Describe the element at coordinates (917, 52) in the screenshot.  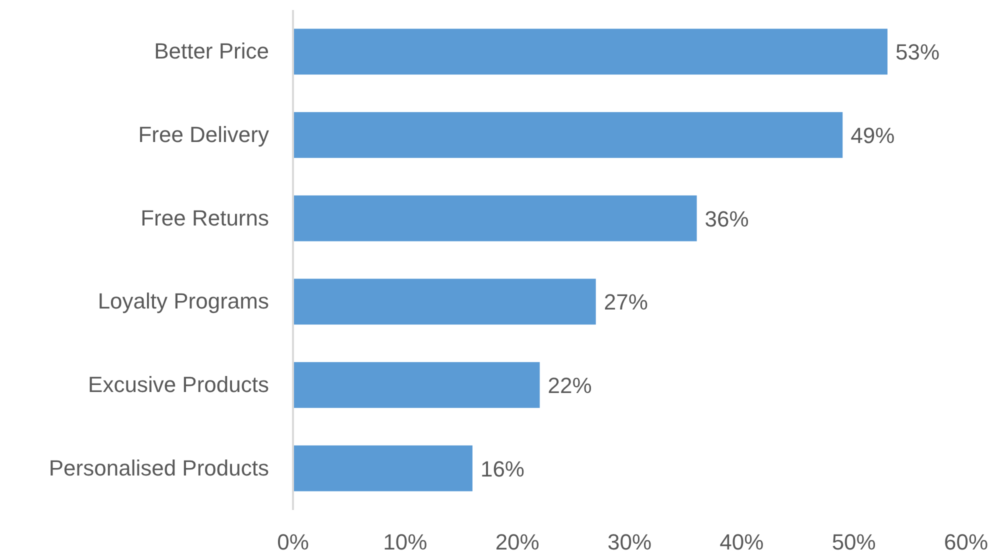
I see `data-label: 53%` at that location.